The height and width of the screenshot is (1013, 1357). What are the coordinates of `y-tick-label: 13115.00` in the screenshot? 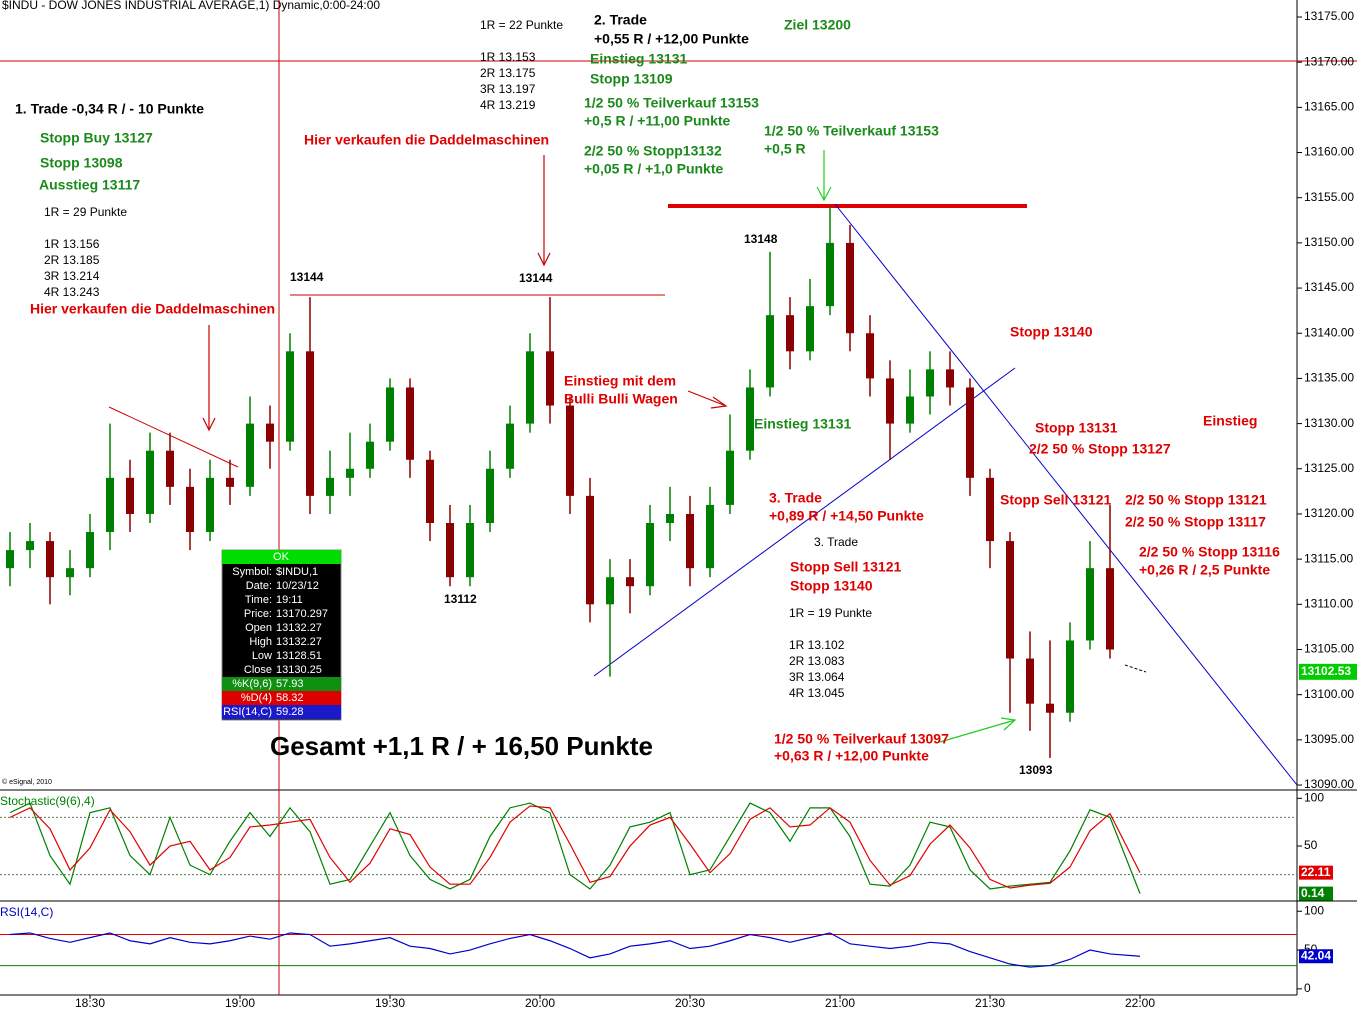 It's located at (1328, 558).